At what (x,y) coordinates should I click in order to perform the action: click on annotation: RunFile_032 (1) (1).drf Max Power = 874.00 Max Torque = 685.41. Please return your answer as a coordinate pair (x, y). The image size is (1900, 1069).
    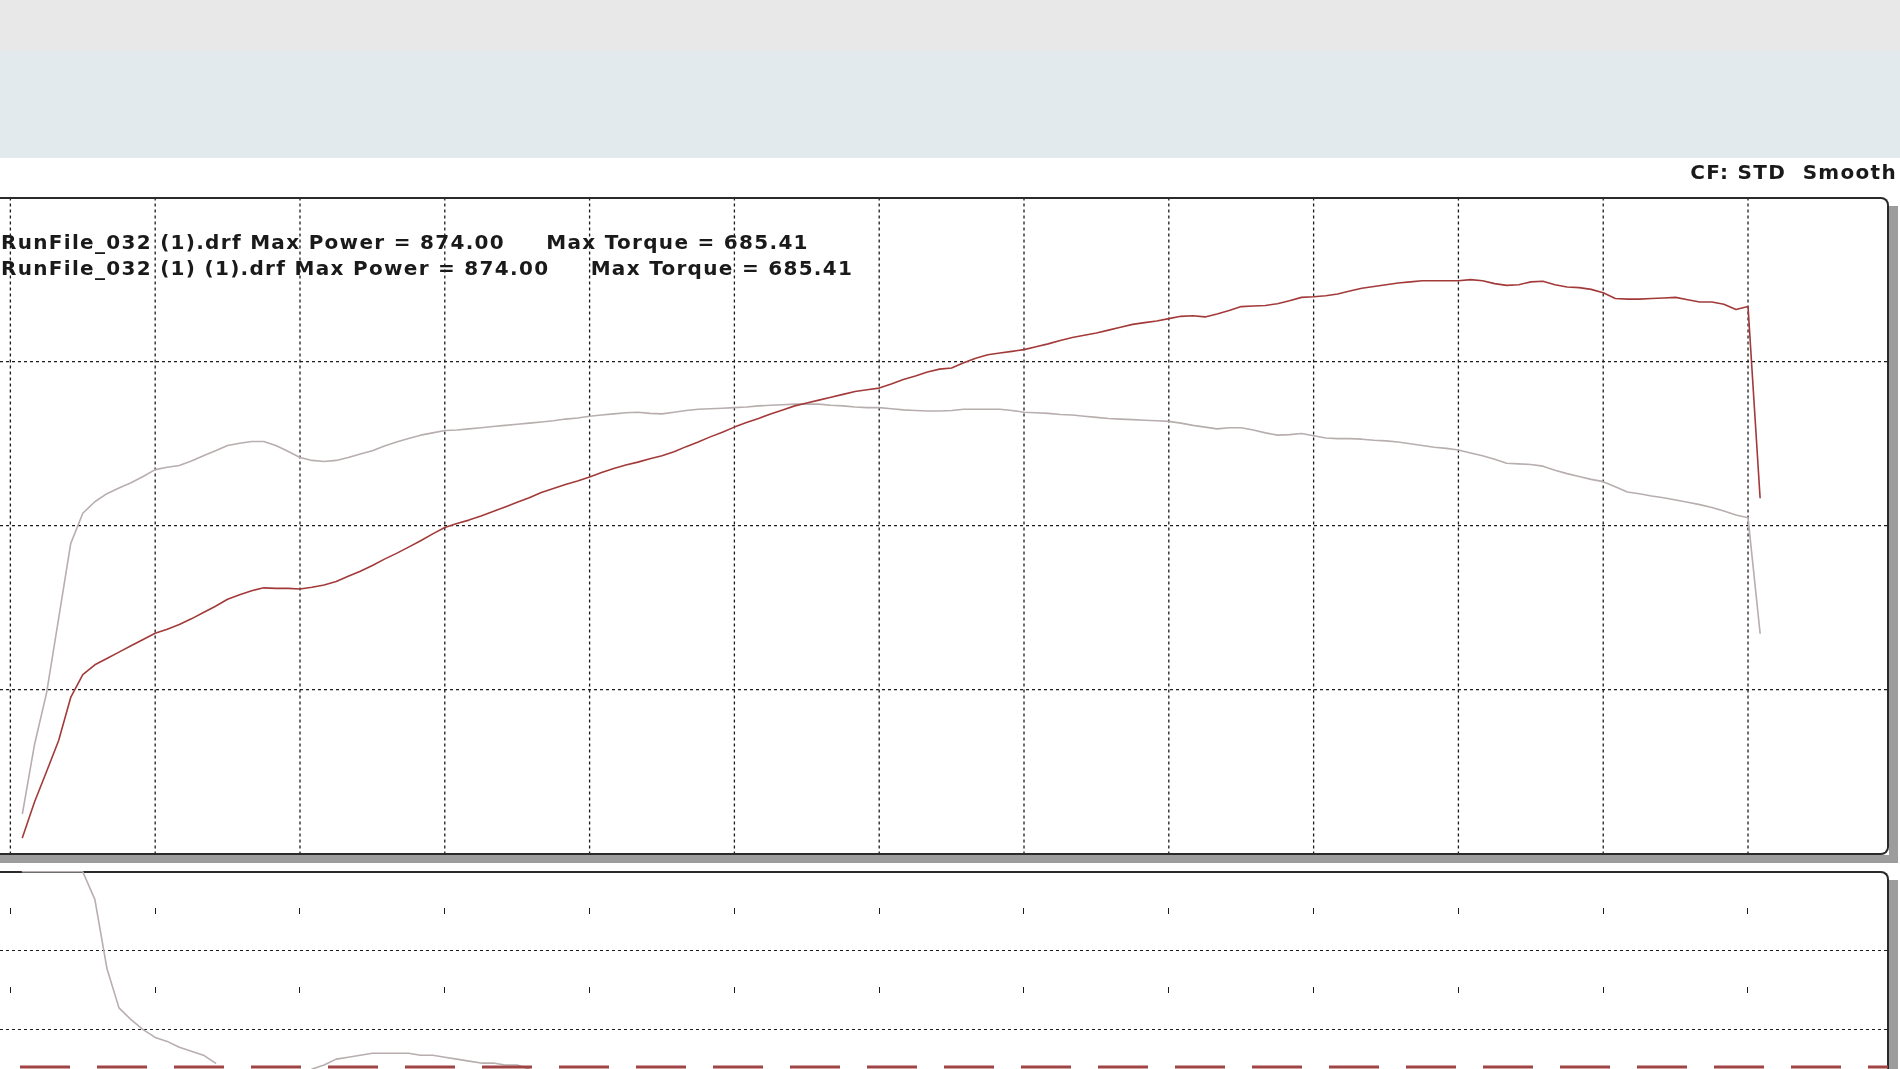
    Looking at the image, I should click on (427, 268).